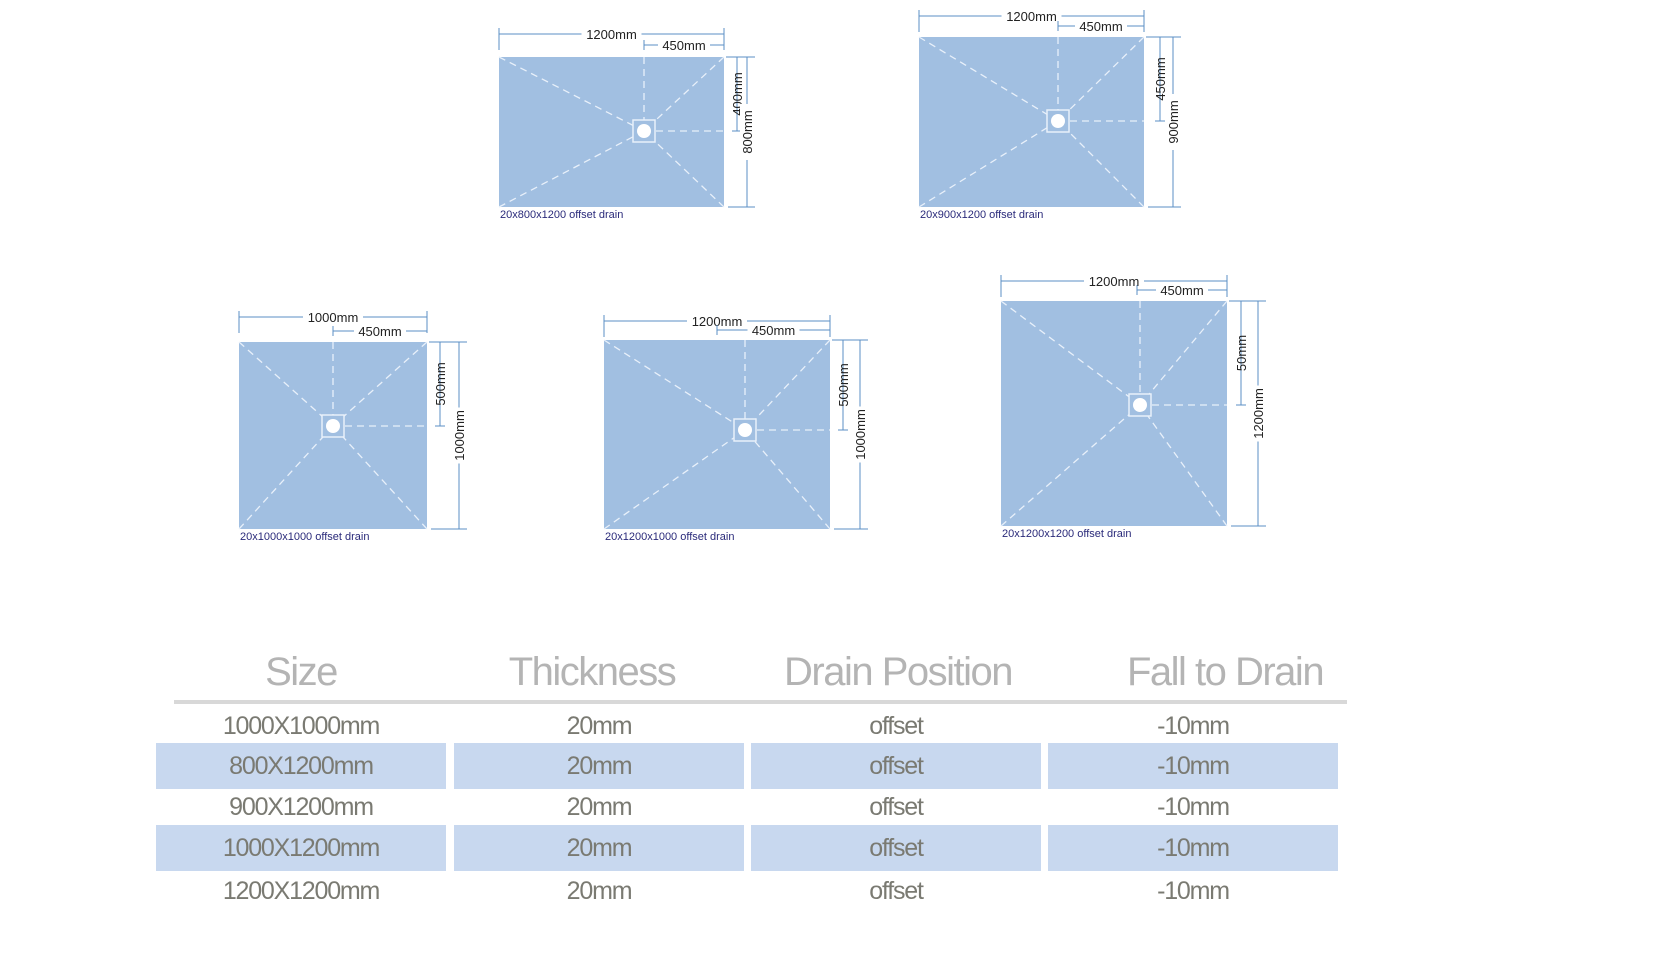 This screenshot has width=1654, height=962. Describe the element at coordinates (1066, 534) in the screenshot. I see `diagram-caption: 20x1200x1200 offset drain` at that location.